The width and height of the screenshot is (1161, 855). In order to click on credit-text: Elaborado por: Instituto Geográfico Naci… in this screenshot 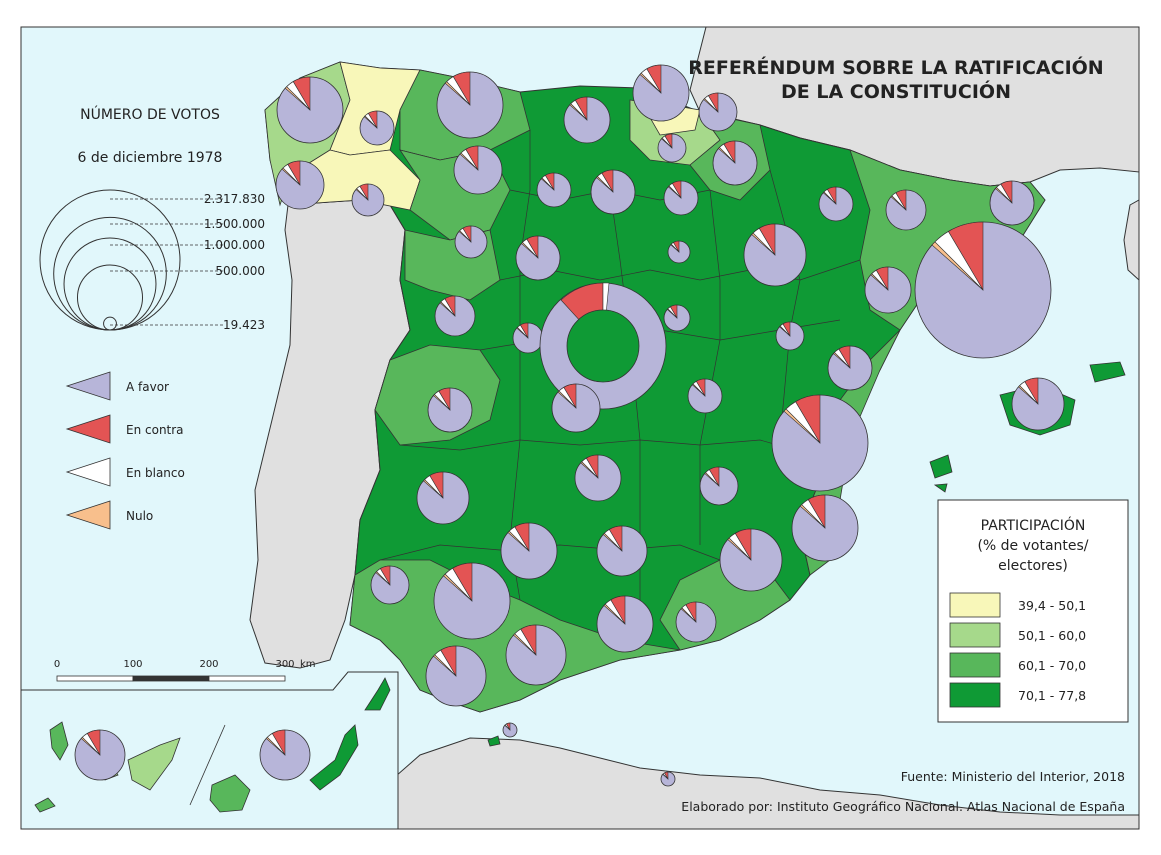, I will do `click(903, 806)`.